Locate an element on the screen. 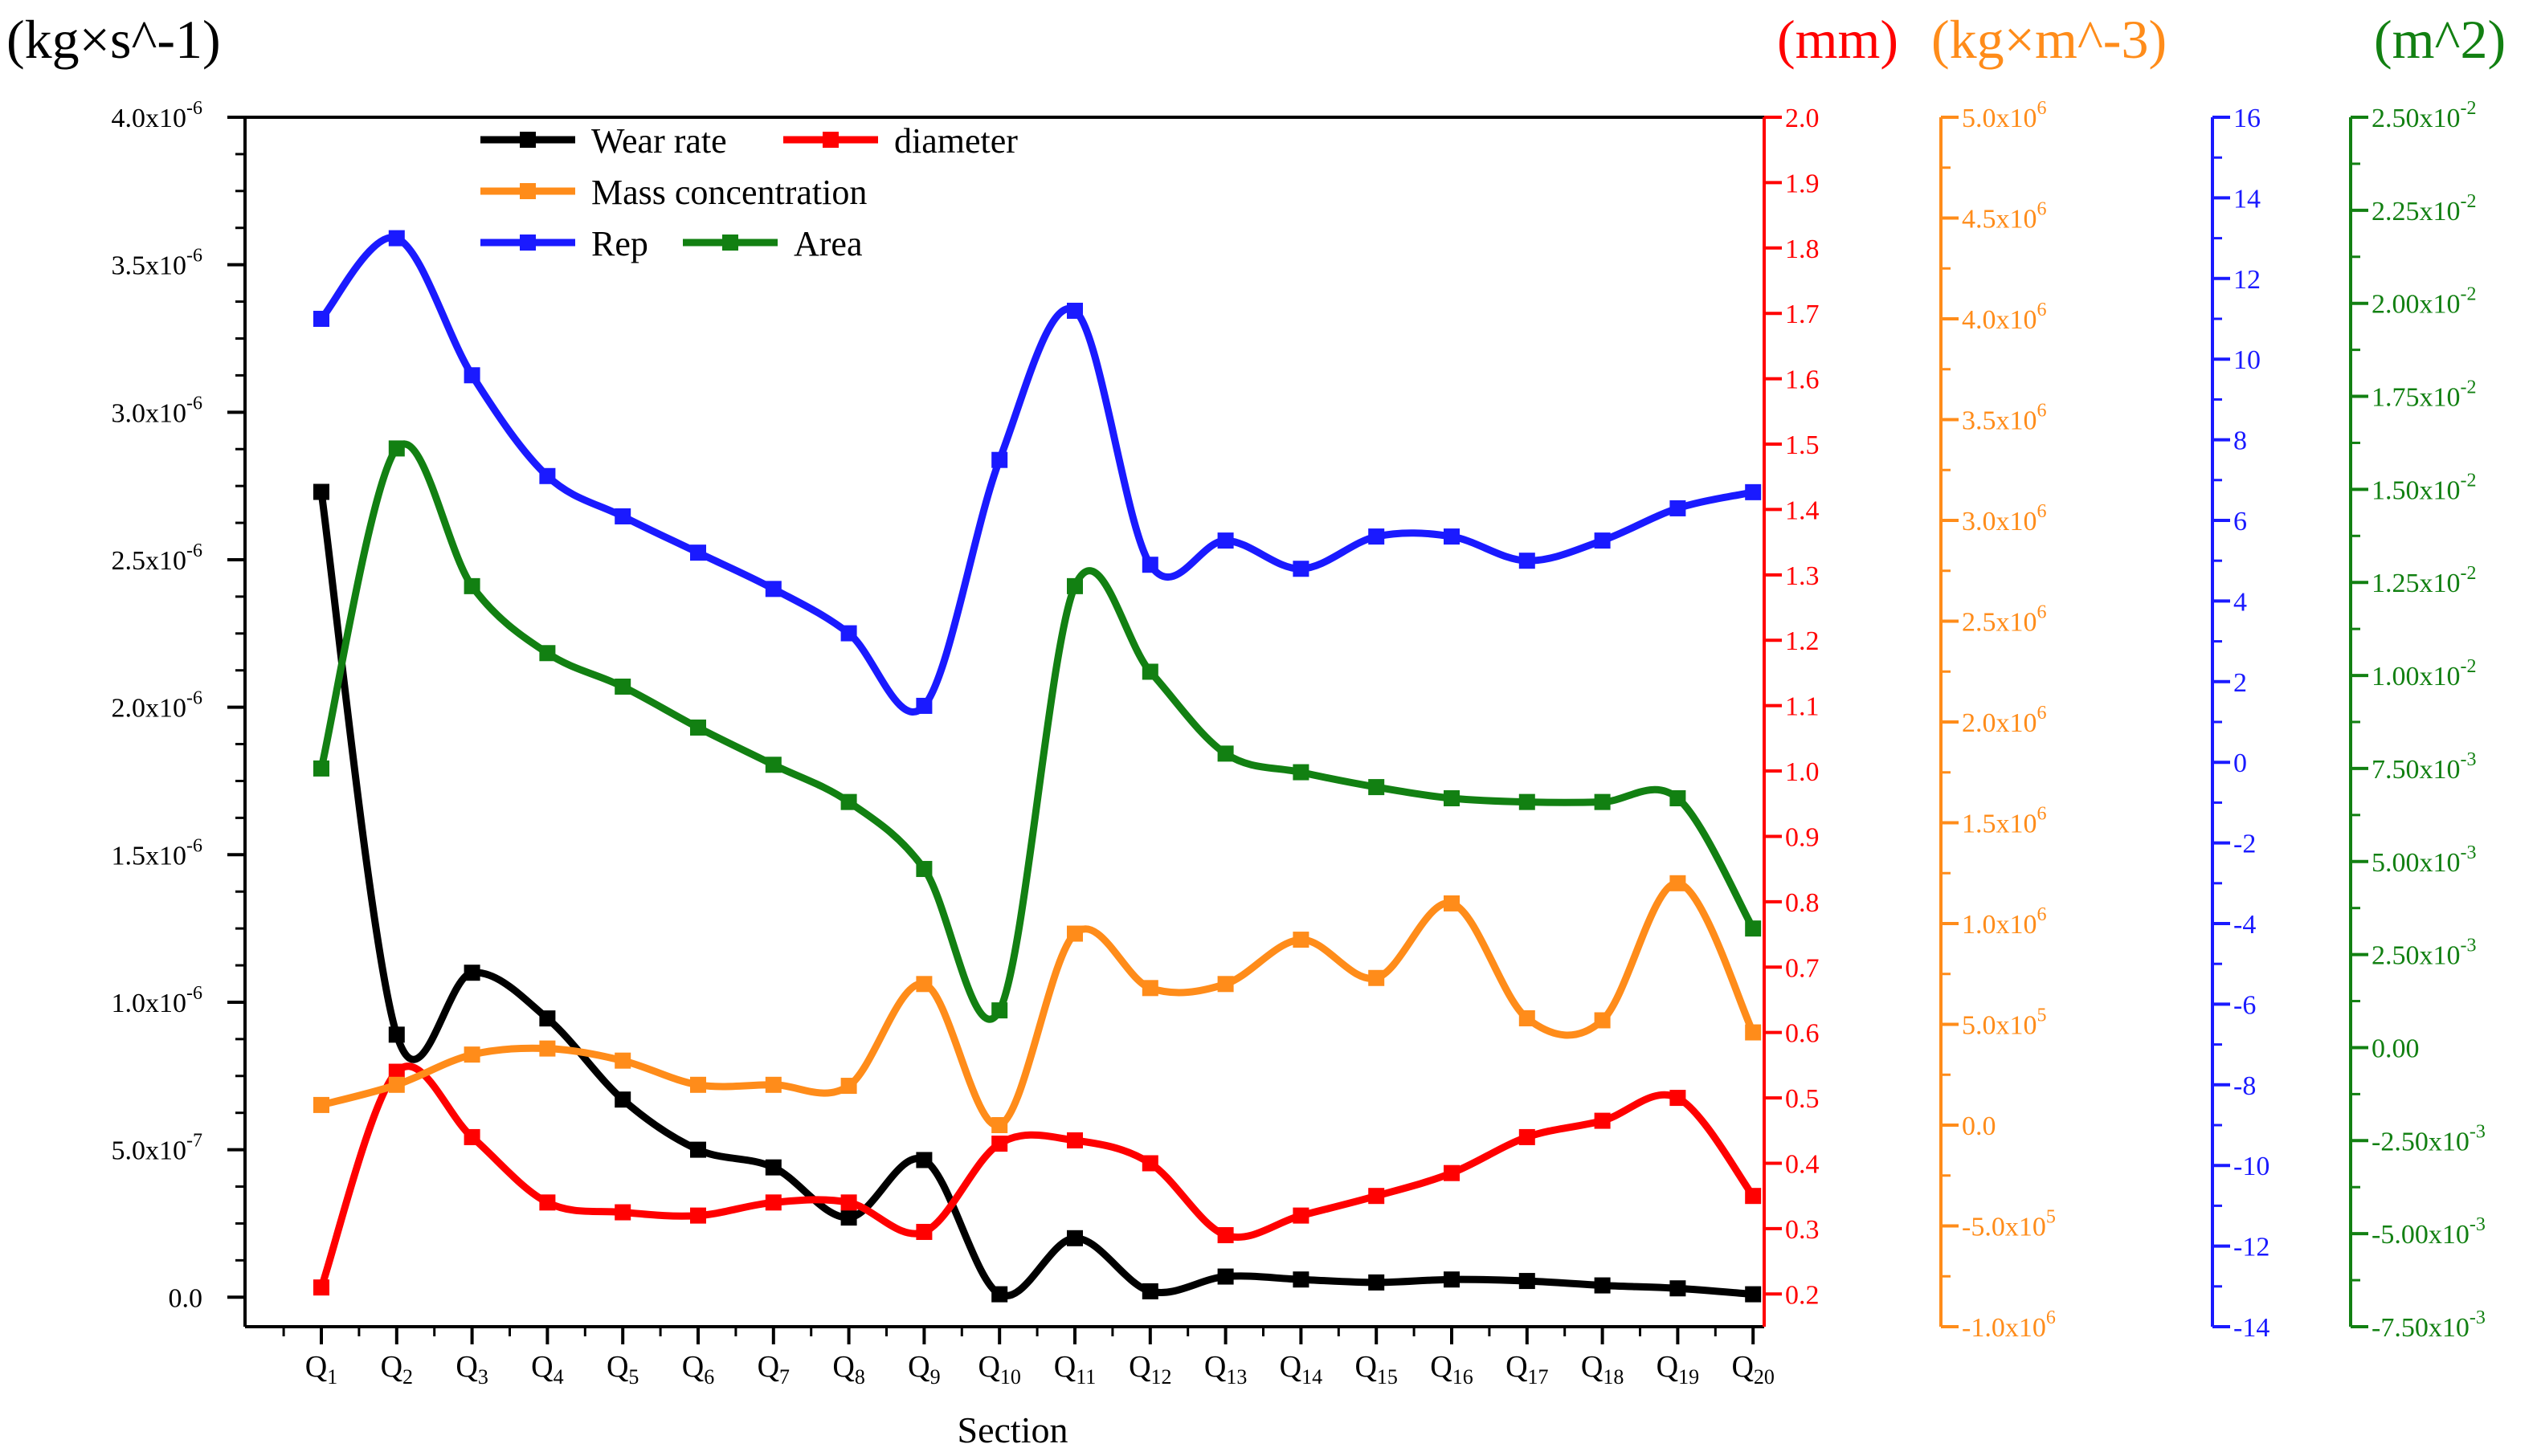 The image size is (2537, 1456). rep-tick-label: -6 is located at coordinates (2244, 1005).